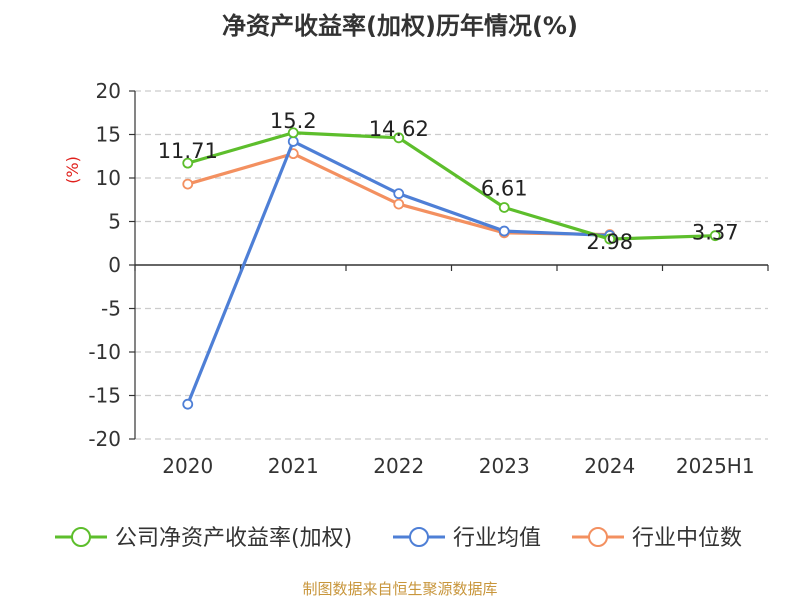 This screenshot has height=600, width=800. What do you see at coordinates (108, 91) in the screenshot?
I see `y-tick-label: 20` at bounding box center [108, 91].